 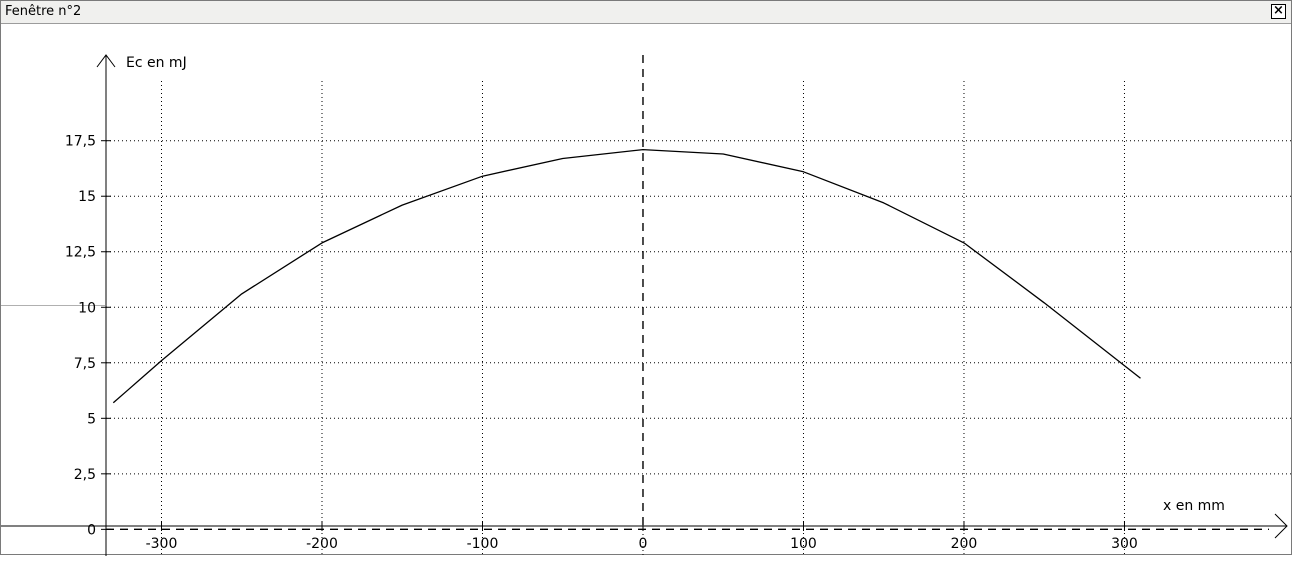 What do you see at coordinates (87, 197) in the screenshot?
I see `y-tick-label: 15` at bounding box center [87, 197].